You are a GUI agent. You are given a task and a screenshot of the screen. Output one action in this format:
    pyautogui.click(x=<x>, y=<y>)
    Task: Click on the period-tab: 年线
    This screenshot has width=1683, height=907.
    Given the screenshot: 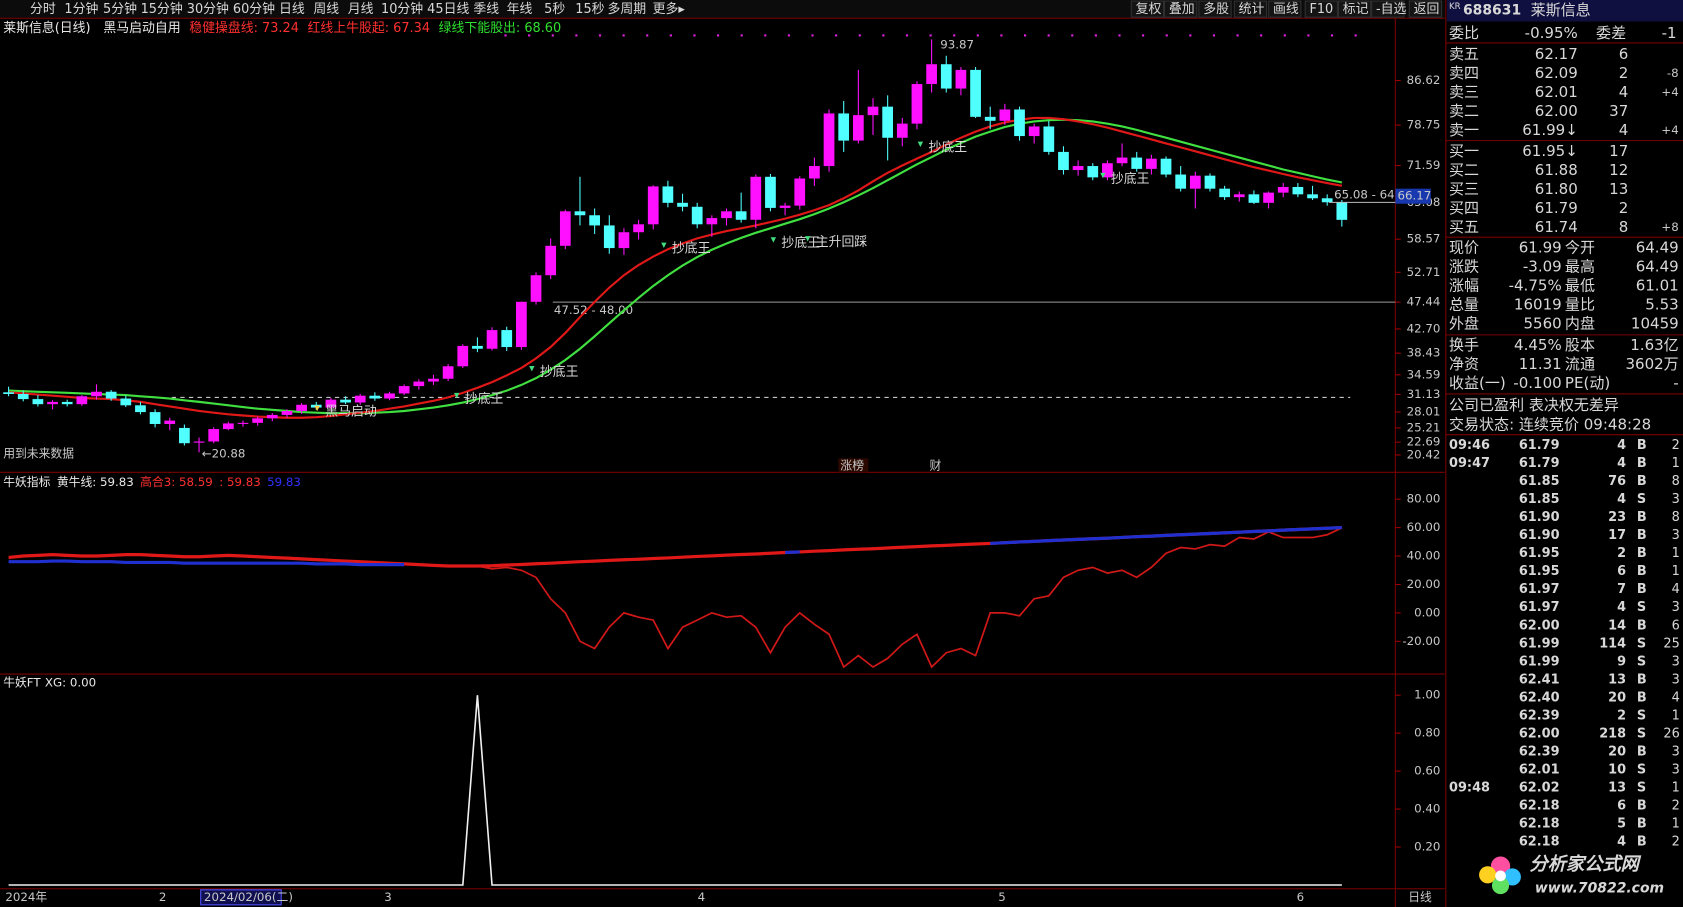 What is the action you would take?
    pyautogui.click(x=520, y=9)
    